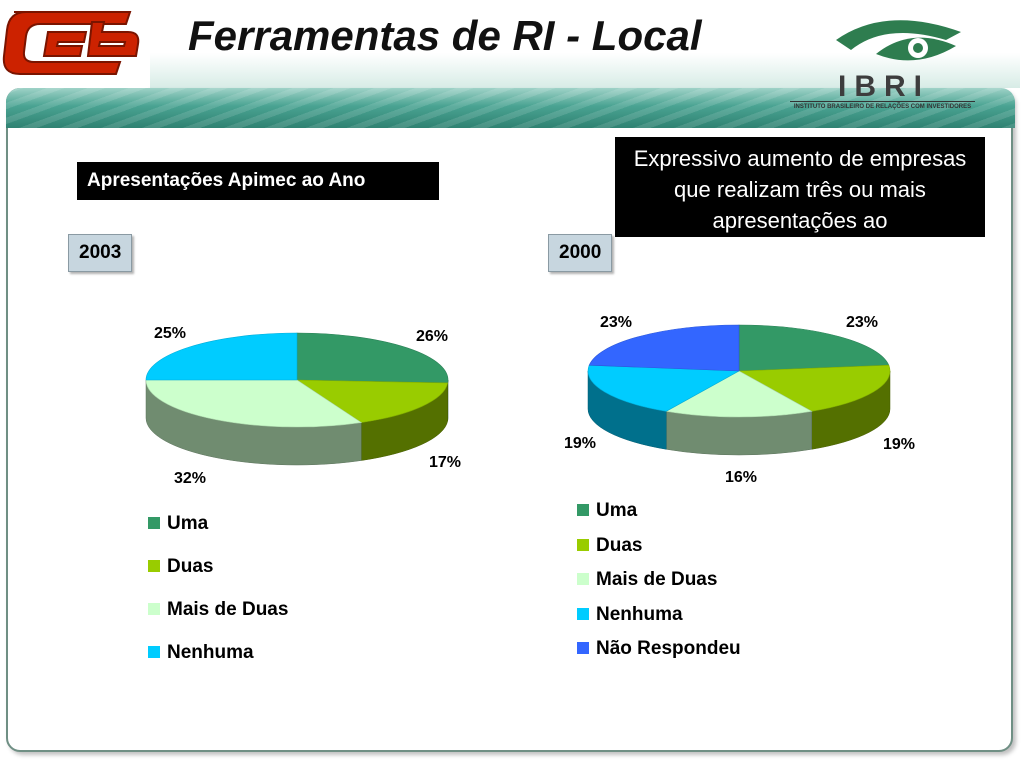 The image size is (1023, 766). Describe the element at coordinates (190, 478) in the screenshot. I see `pie-data-label: 32%` at that location.